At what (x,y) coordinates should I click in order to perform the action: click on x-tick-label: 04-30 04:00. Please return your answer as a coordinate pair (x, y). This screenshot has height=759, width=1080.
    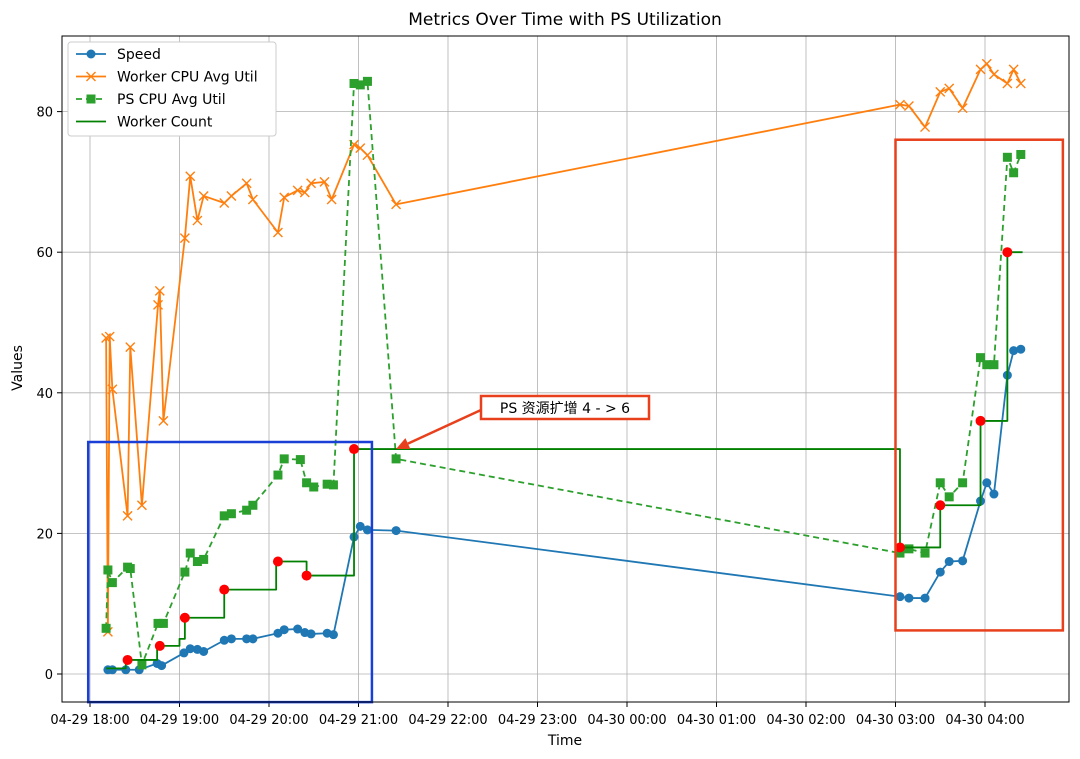
    Looking at the image, I should click on (984, 720).